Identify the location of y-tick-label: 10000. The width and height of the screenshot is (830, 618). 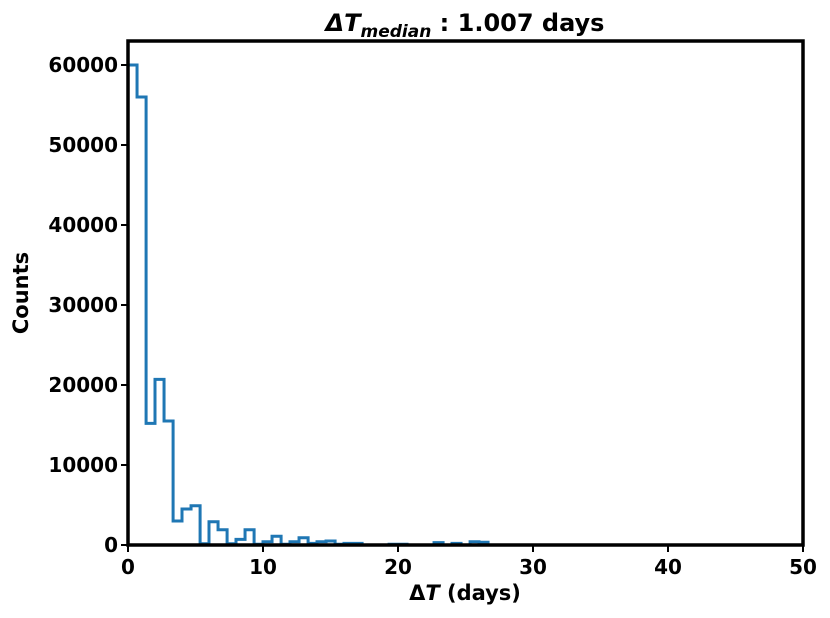
(83, 465).